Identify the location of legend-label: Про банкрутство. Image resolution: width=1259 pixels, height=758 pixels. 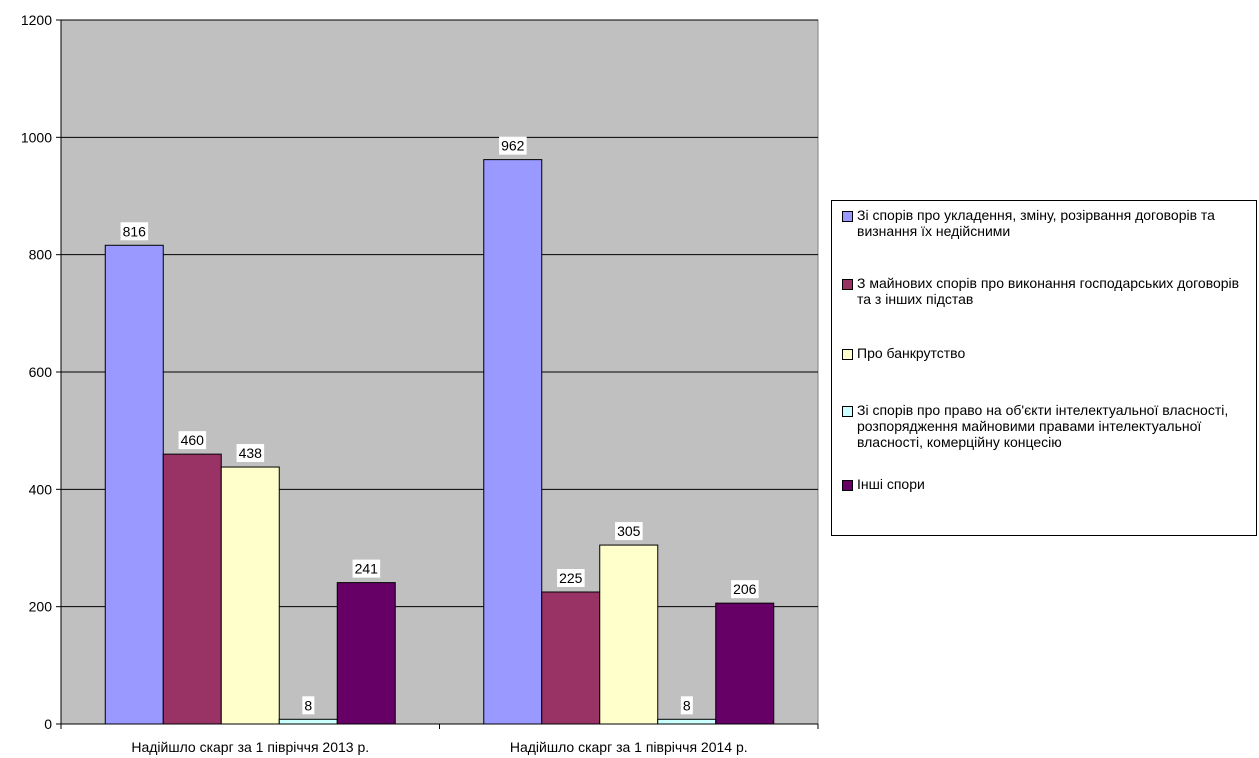
(911, 353).